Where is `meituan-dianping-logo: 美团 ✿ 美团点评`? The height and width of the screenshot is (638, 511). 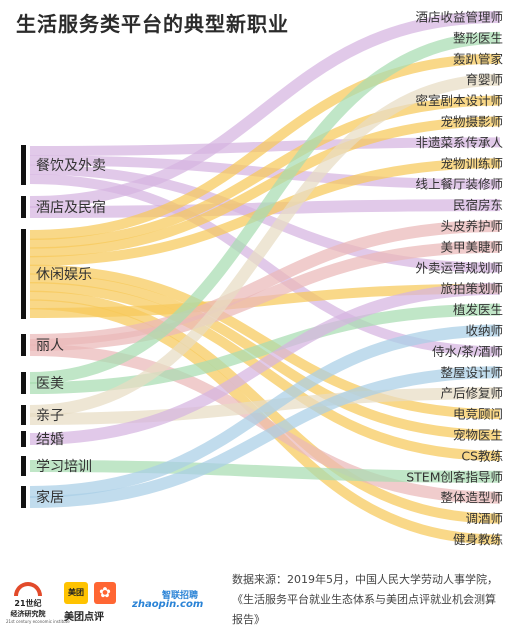 meituan-dianping-logo: 美团 ✿ 美团点评 is located at coordinates (93, 606).